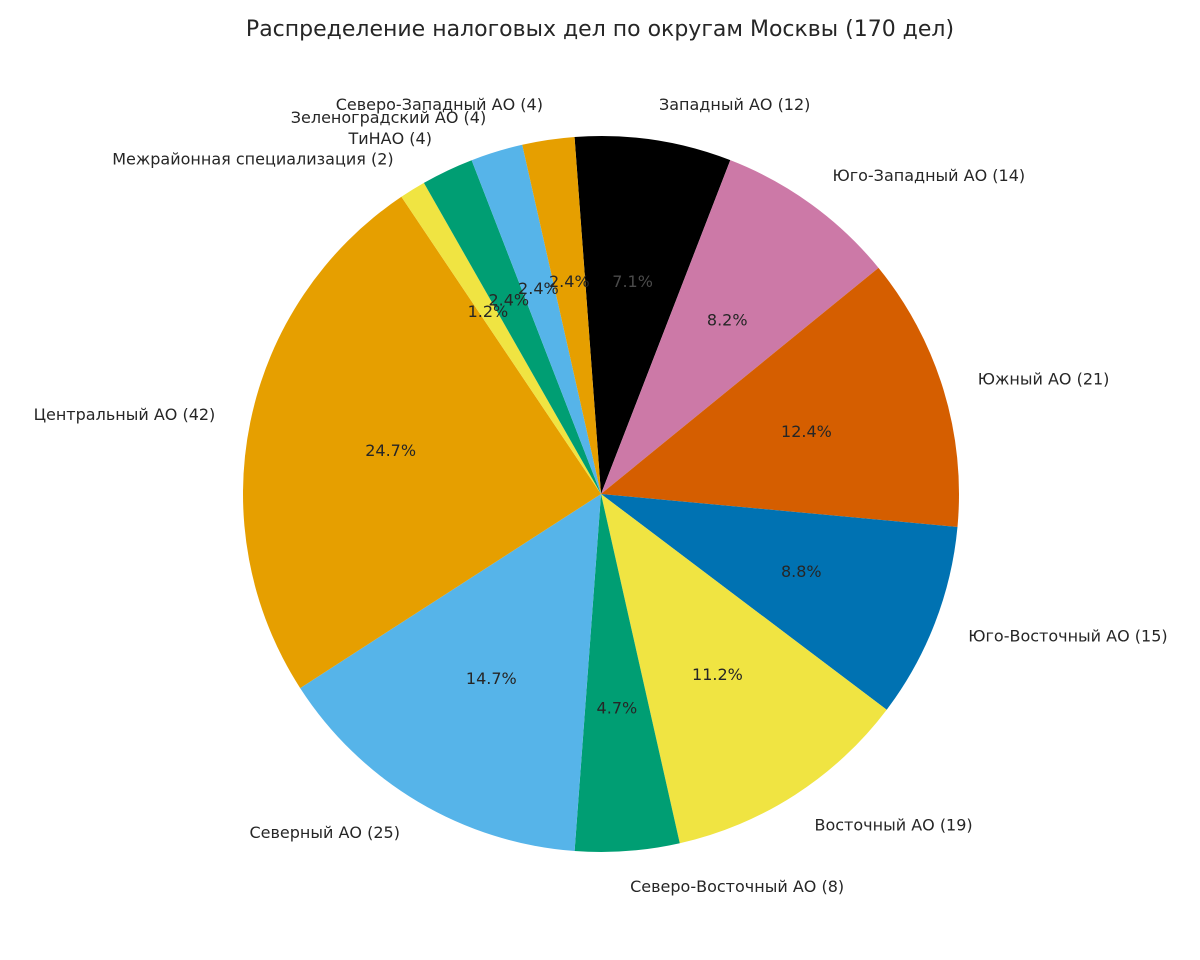  What do you see at coordinates (632, 281) in the screenshot?
I see `slice-percent-label: 7.1%` at bounding box center [632, 281].